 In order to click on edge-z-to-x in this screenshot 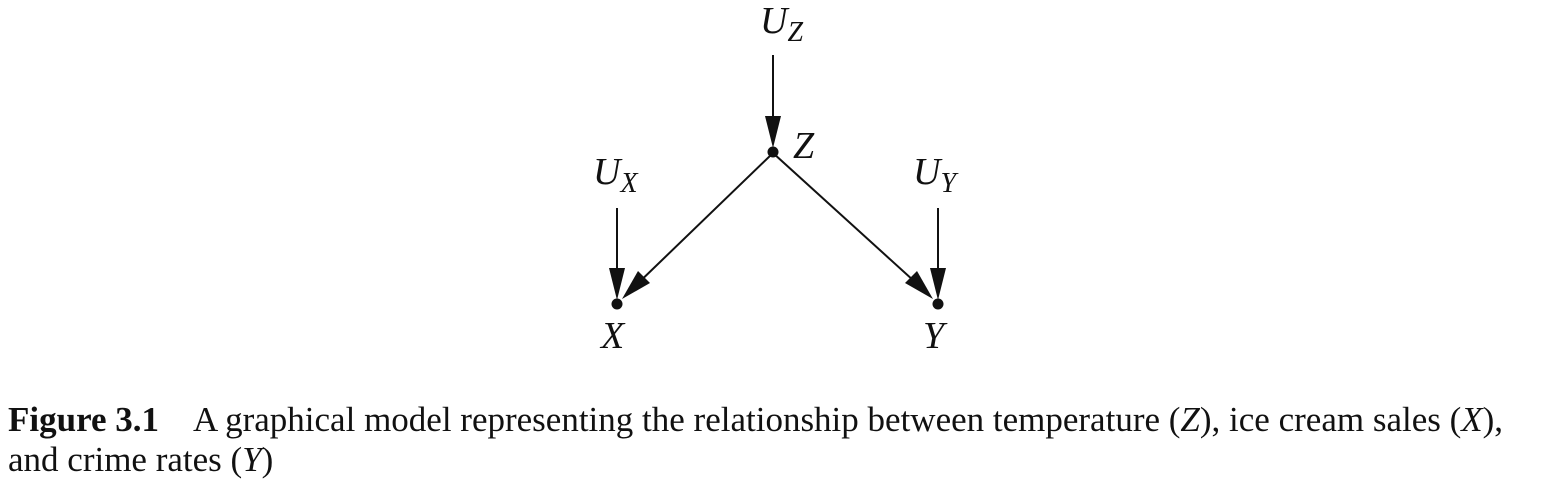, I will do `click(701, 222)`.